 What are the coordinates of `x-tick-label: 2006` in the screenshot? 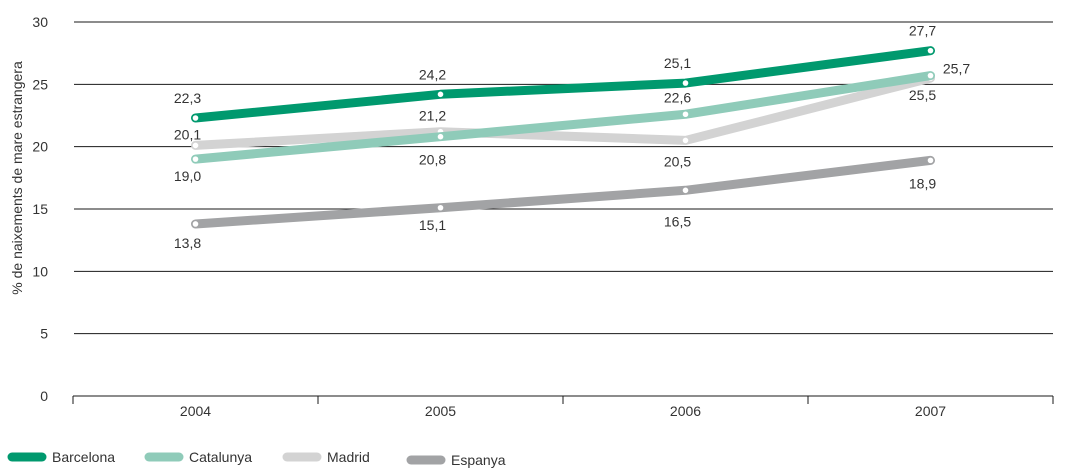 It's located at (685, 411).